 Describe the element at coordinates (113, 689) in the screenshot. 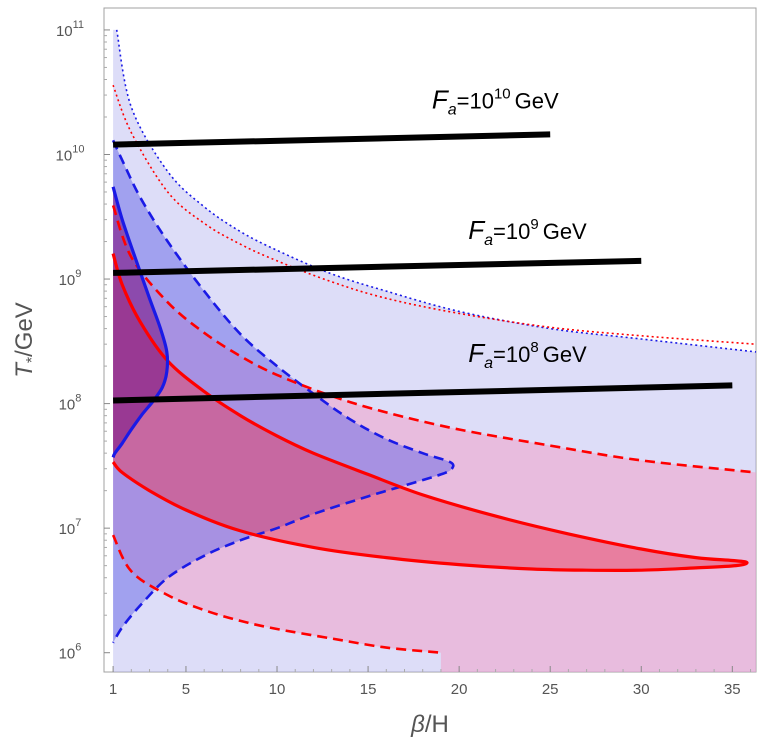

I see `x-tick-label: 1` at that location.